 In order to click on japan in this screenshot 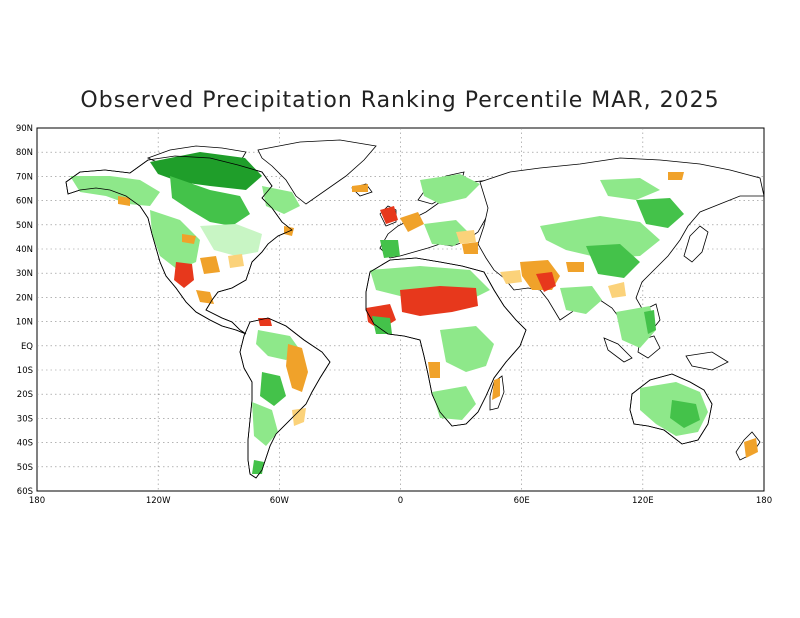, I will do `click(696, 244)`.